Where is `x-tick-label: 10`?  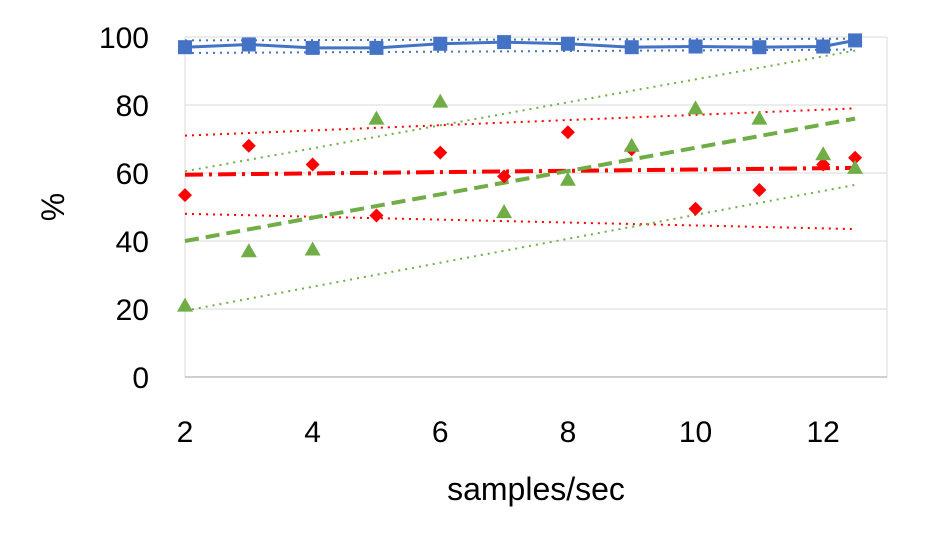 x-tick-label: 10 is located at coordinates (695, 432).